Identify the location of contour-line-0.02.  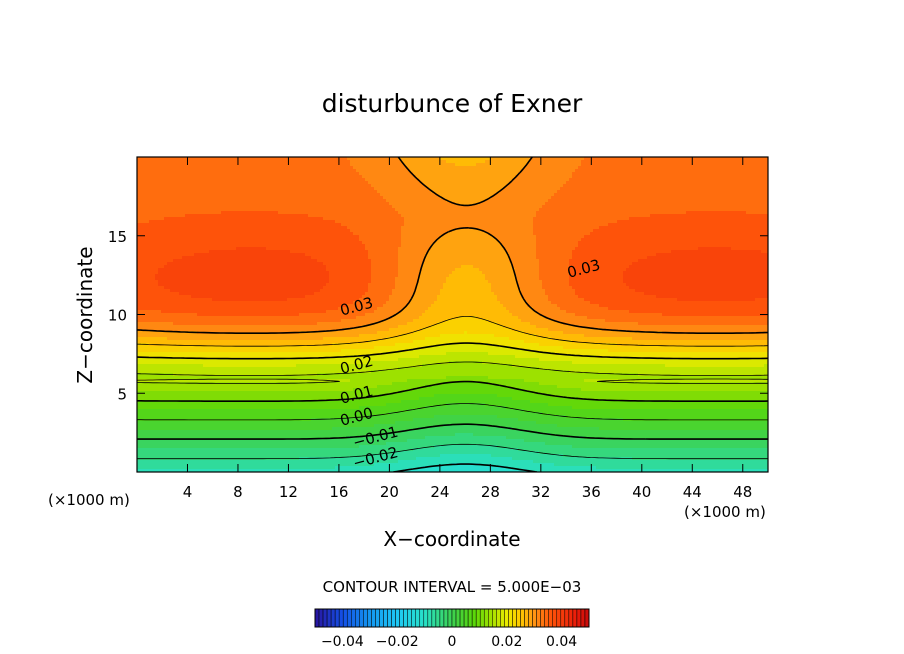
(452, 351).